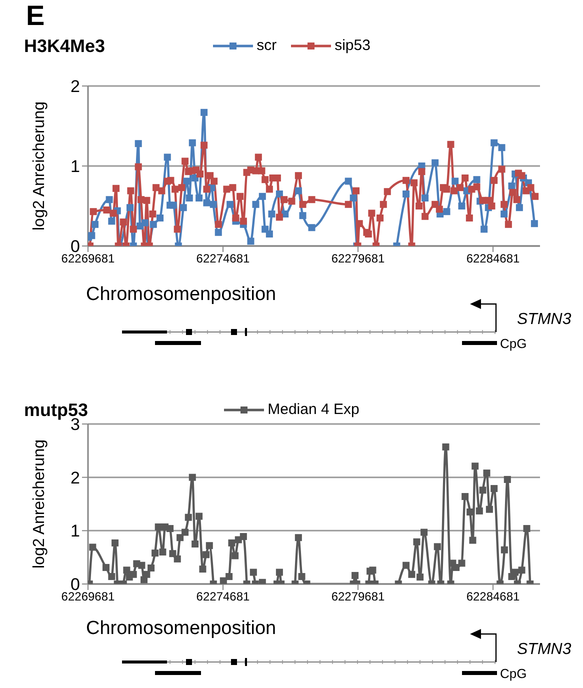 The width and height of the screenshot is (583, 688). I want to click on chart-title: H3K4Me3, so click(65, 46).